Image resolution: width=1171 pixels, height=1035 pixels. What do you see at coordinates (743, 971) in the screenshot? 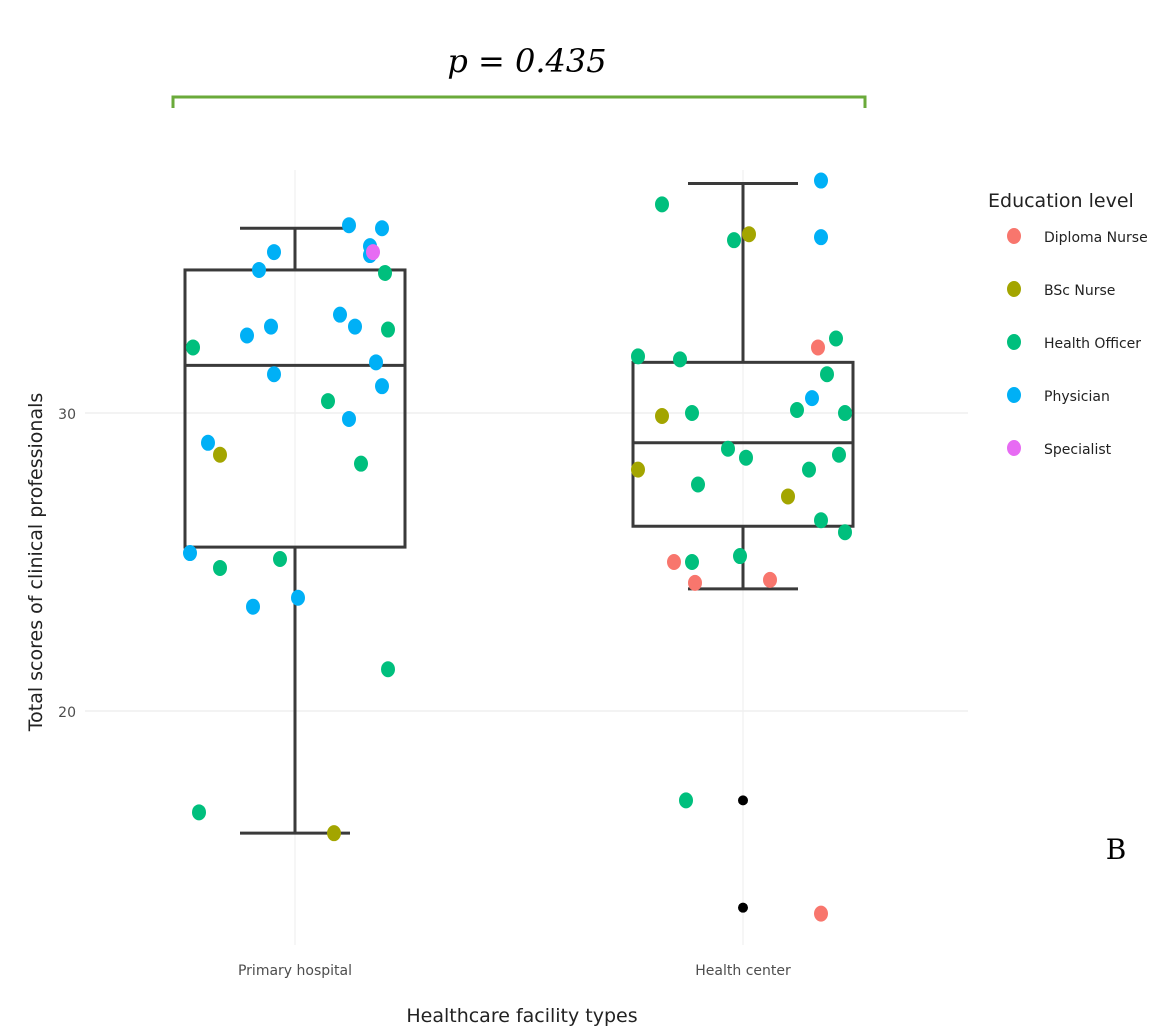
I see `x-tick-label: Health center` at bounding box center [743, 971].